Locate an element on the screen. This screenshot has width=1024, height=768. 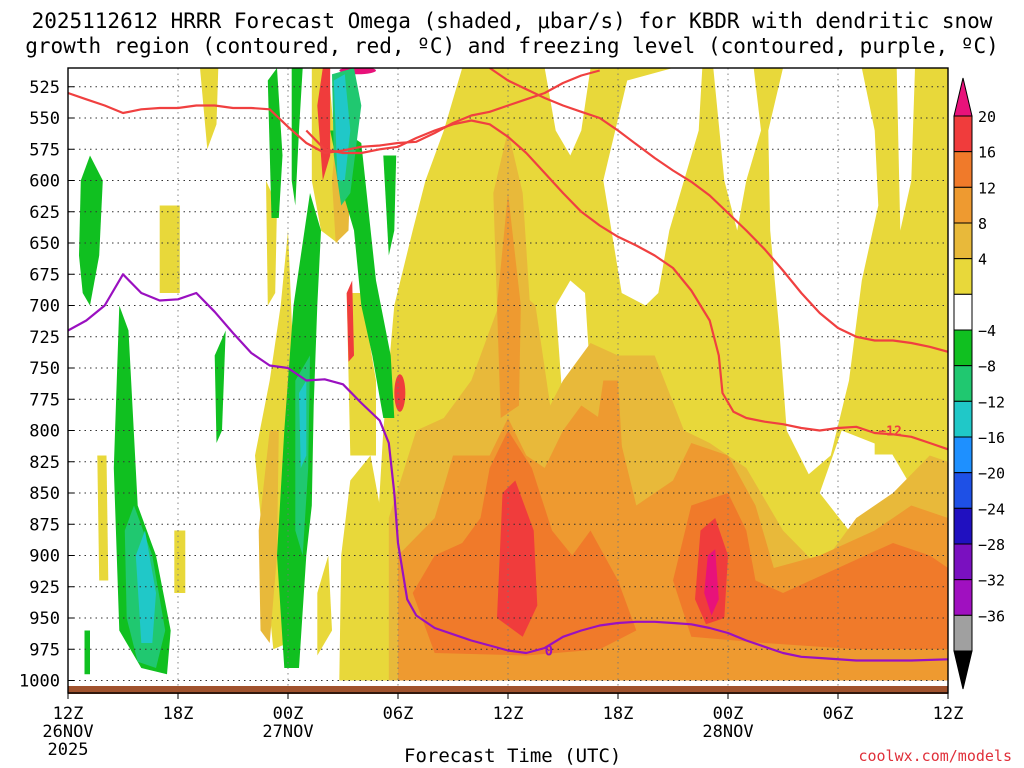
shade-positive-4-left-d is located at coordinates (169, 249).